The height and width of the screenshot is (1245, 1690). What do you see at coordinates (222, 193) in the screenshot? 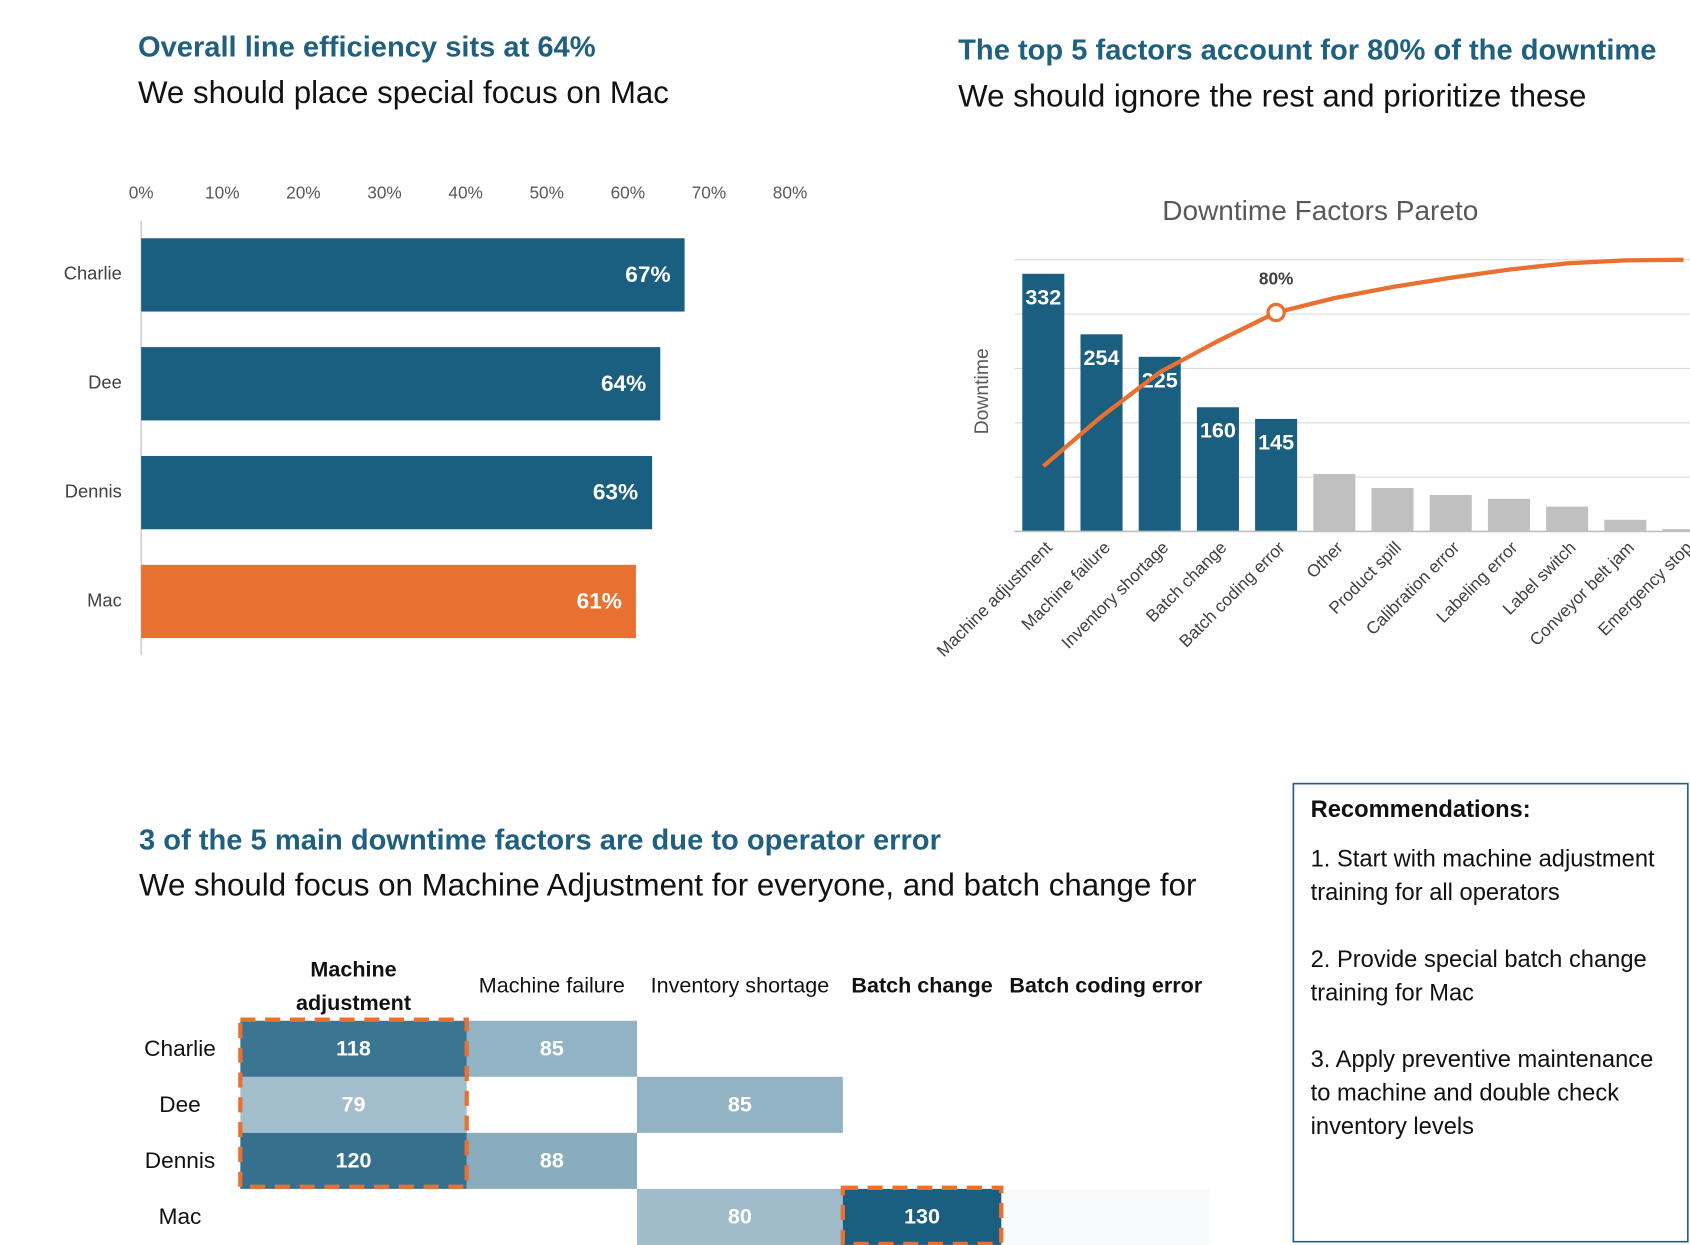
I see `x-tick-label: 10%` at bounding box center [222, 193].